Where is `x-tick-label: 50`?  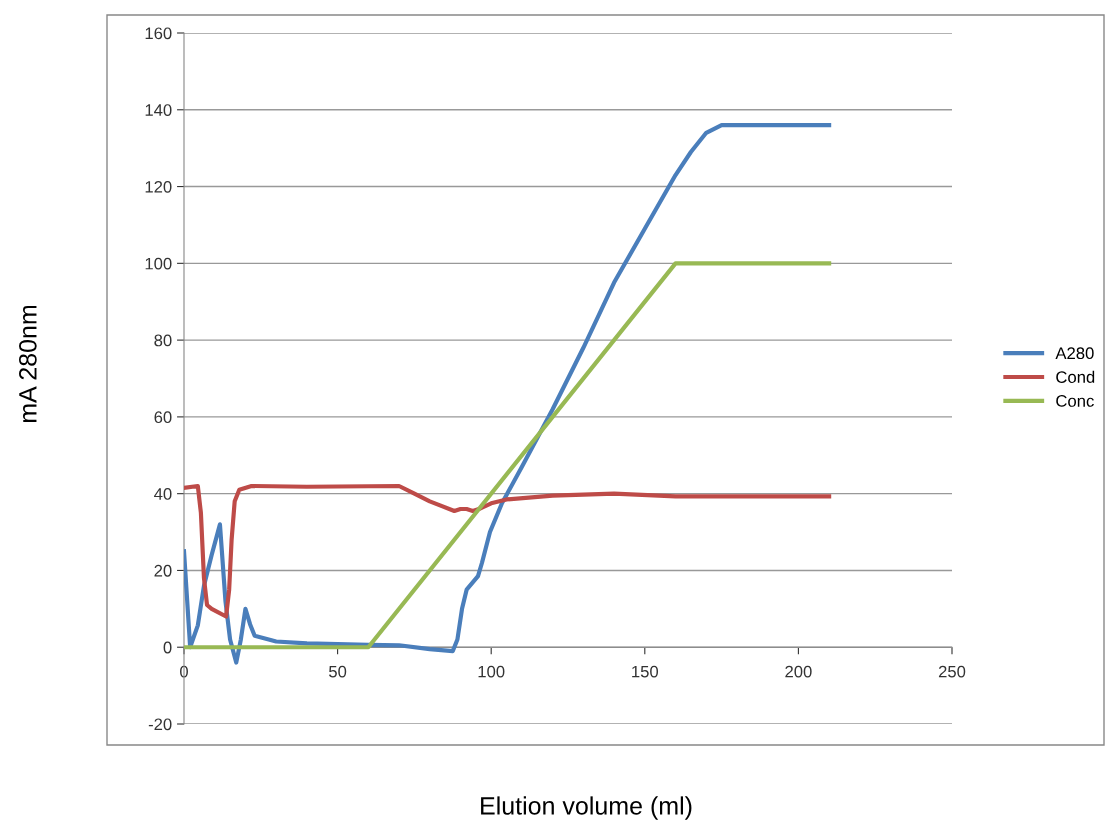
x-tick-label: 50 is located at coordinates (338, 671).